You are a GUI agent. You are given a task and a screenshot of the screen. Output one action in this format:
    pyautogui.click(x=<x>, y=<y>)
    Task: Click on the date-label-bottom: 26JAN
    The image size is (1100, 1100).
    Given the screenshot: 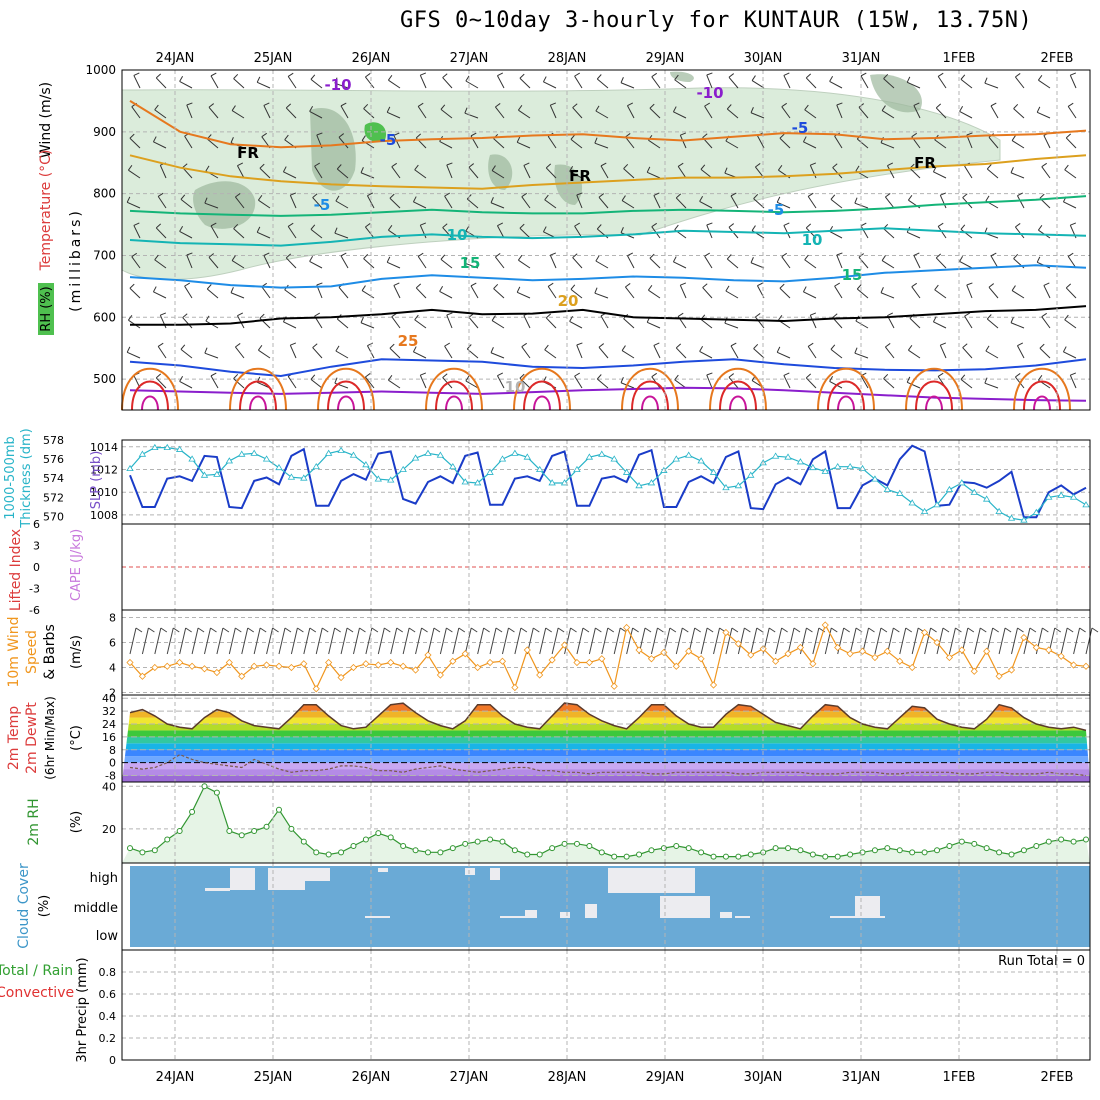 What is the action you would take?
    pyautogui.click(x=371, y=1077)
    